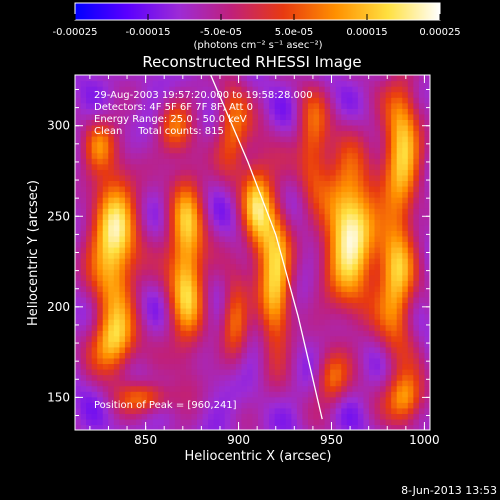  I want to click on x-tick-label: 1000, so click(424, 440).